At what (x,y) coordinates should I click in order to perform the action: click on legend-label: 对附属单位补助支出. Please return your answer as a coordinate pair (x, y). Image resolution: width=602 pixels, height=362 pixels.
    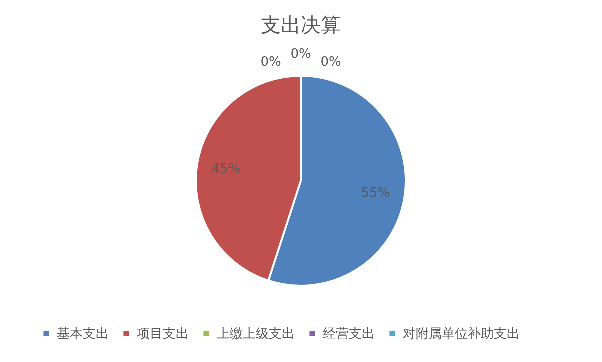
    Looking at the image, I should click on (461, 334).